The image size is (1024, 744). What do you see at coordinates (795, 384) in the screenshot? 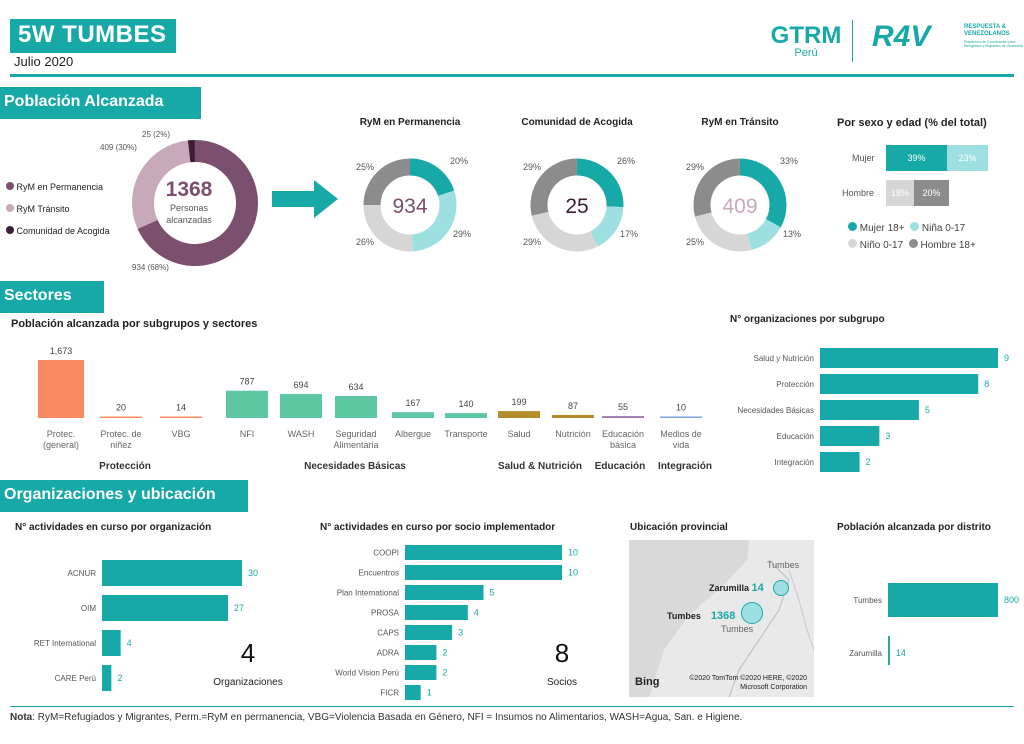
I see `subgroup-chart-label-1: Protección` at bounding box center [795, 384].